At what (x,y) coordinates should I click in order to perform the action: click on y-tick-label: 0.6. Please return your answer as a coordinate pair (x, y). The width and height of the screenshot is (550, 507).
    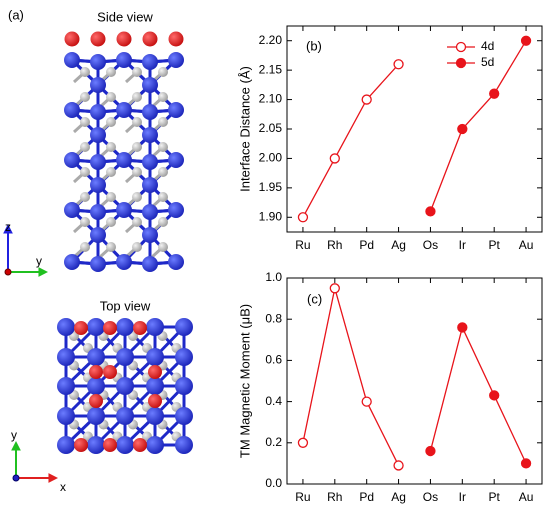
    Looking at the image, I should click on (273, 360).